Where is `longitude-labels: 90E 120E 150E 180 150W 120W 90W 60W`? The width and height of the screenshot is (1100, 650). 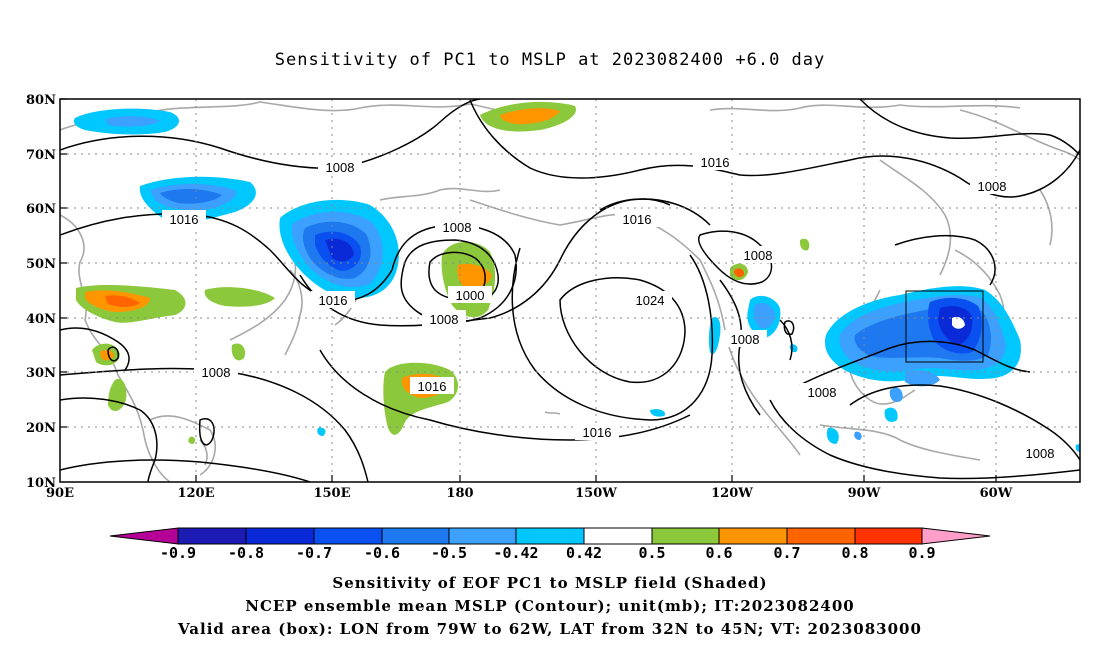
longitude-labels: 90E 120E 150E 180 150W 120W 90W 60W is located at coordinates (529, 493).